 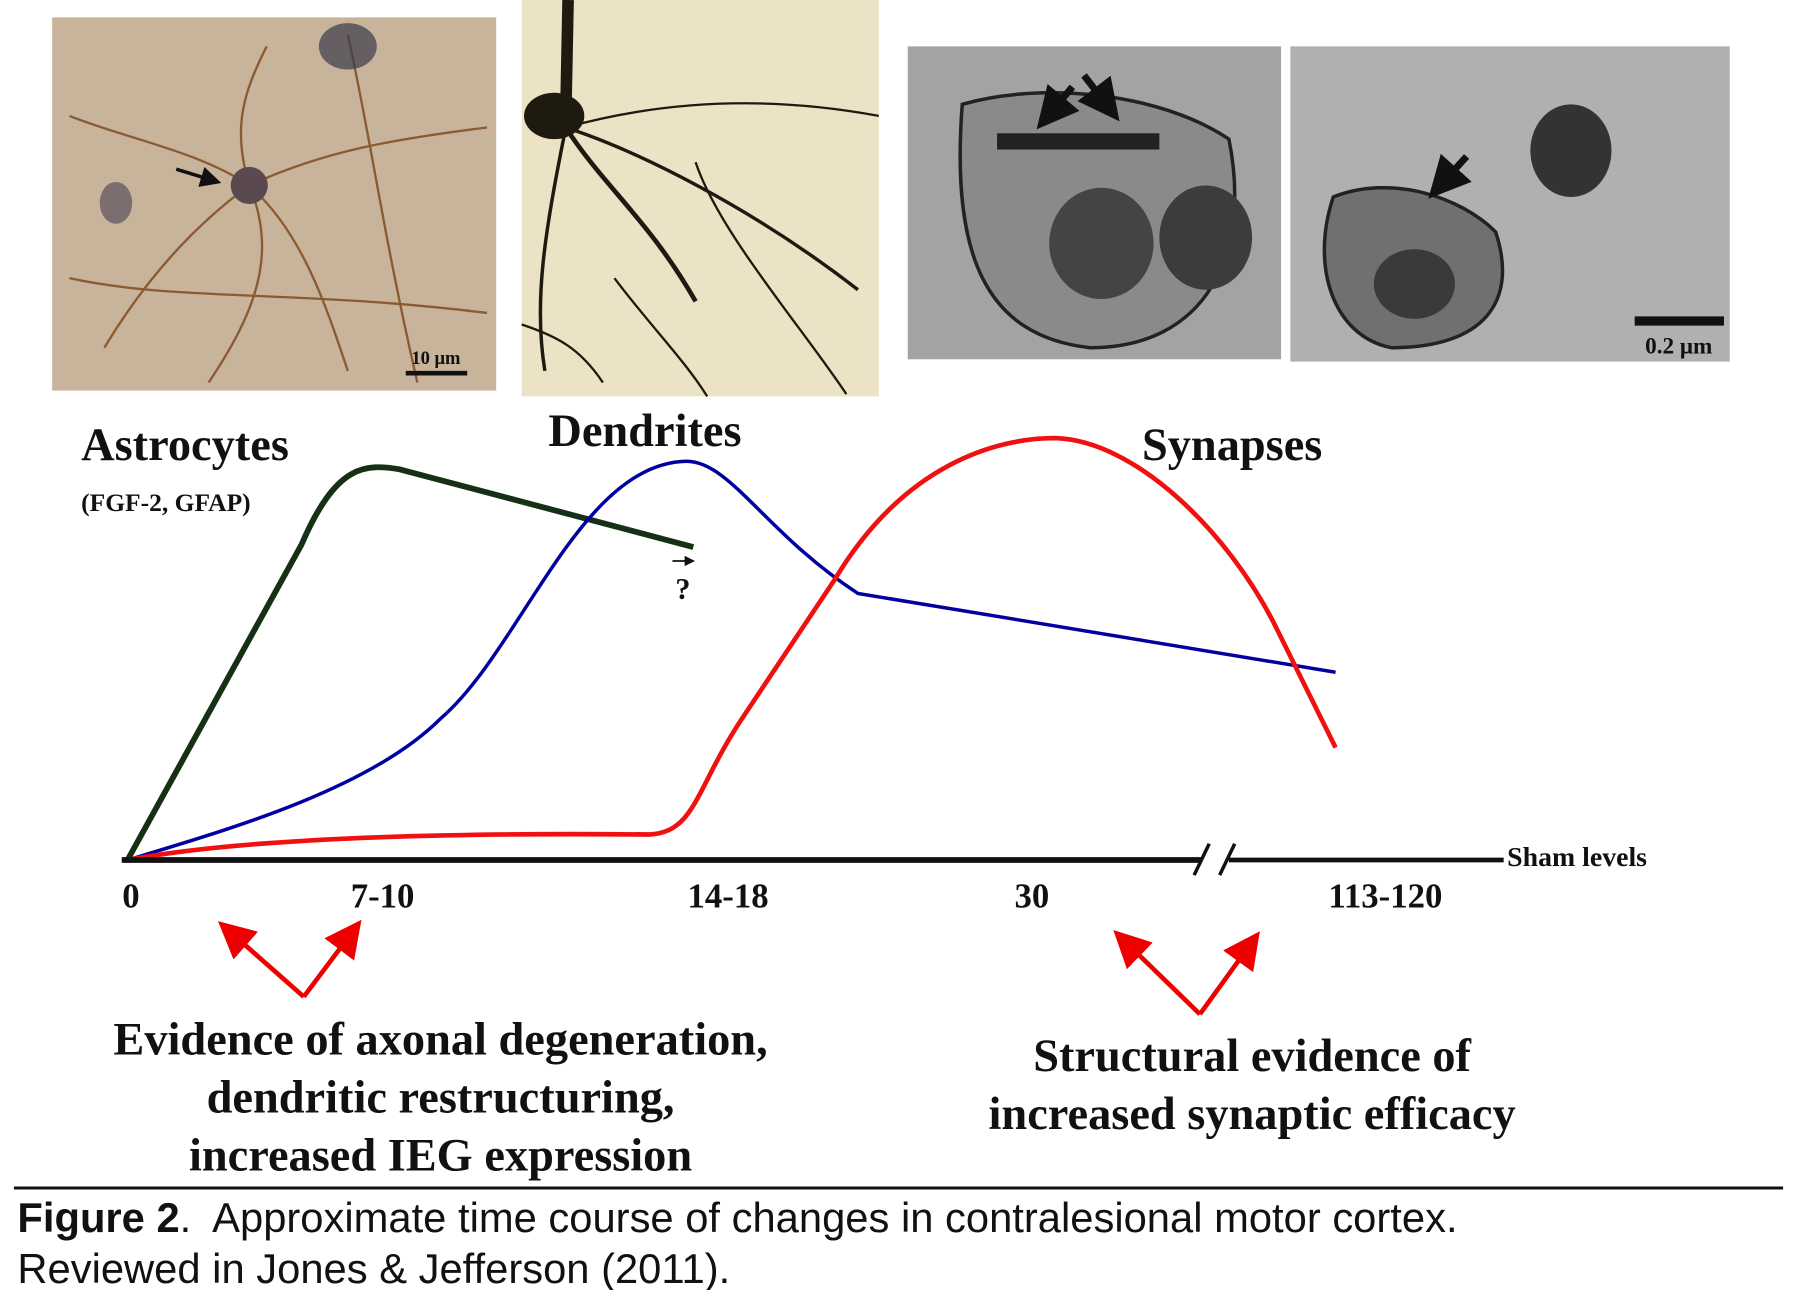 What do you see at coordinates (682, 589) in the screenshot?
I see `end-mark: ?` at bounding box center [682, 589].